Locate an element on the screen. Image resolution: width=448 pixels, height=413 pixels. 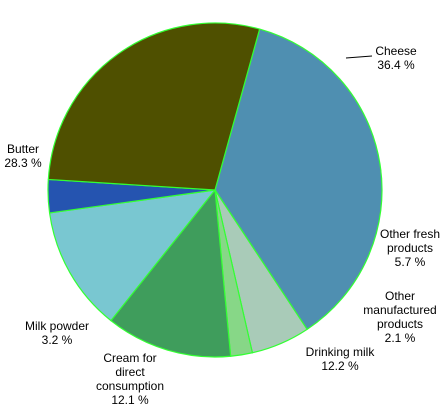
leader-lines is located at coordinates (359, 57).